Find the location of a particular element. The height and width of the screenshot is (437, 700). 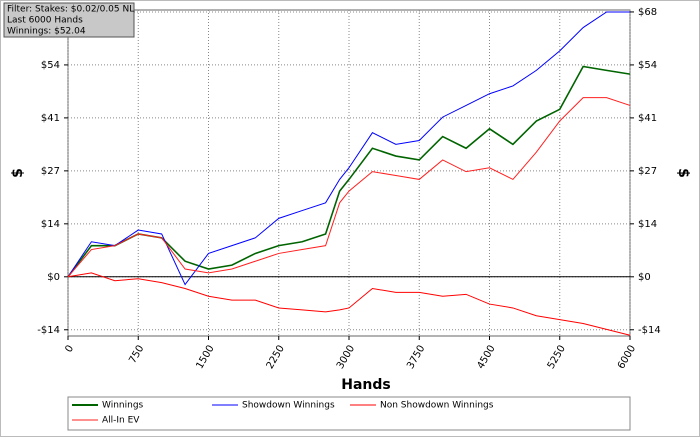

y-axis-label: $ is located at coordinates (18, 173).